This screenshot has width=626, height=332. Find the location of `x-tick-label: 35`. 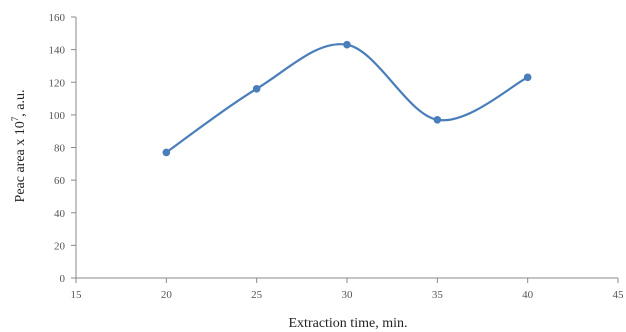

x-tick-label: 35 is located at coordinates (438, 295).